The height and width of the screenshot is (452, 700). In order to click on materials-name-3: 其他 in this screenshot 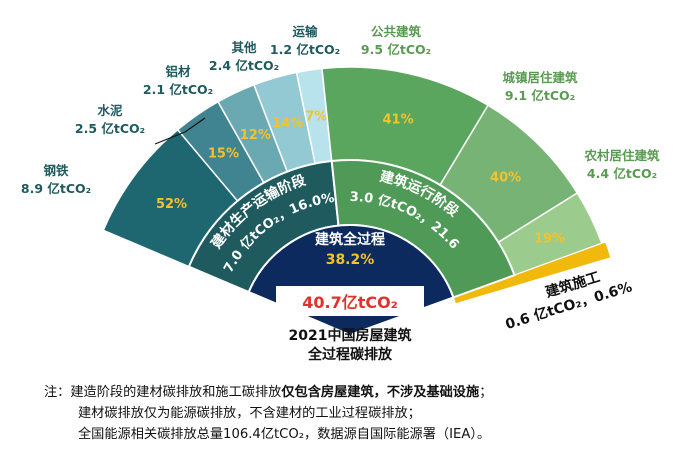, I will do `click(244, 47)`.